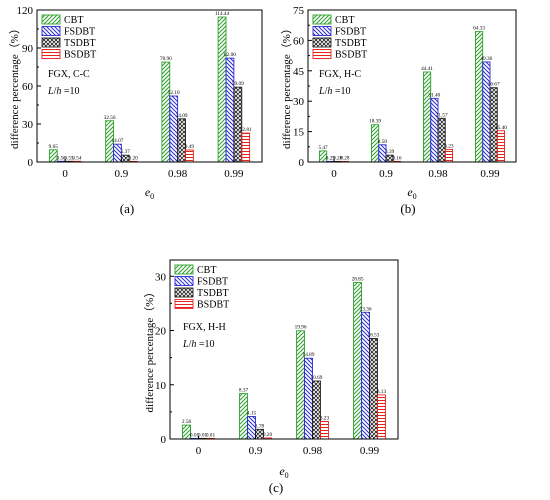 The height and width of the screenshot is (500, 550). Describe the element at coordinates (397, 158) in the screenshot. I see `data-label: 0.16` at that location.